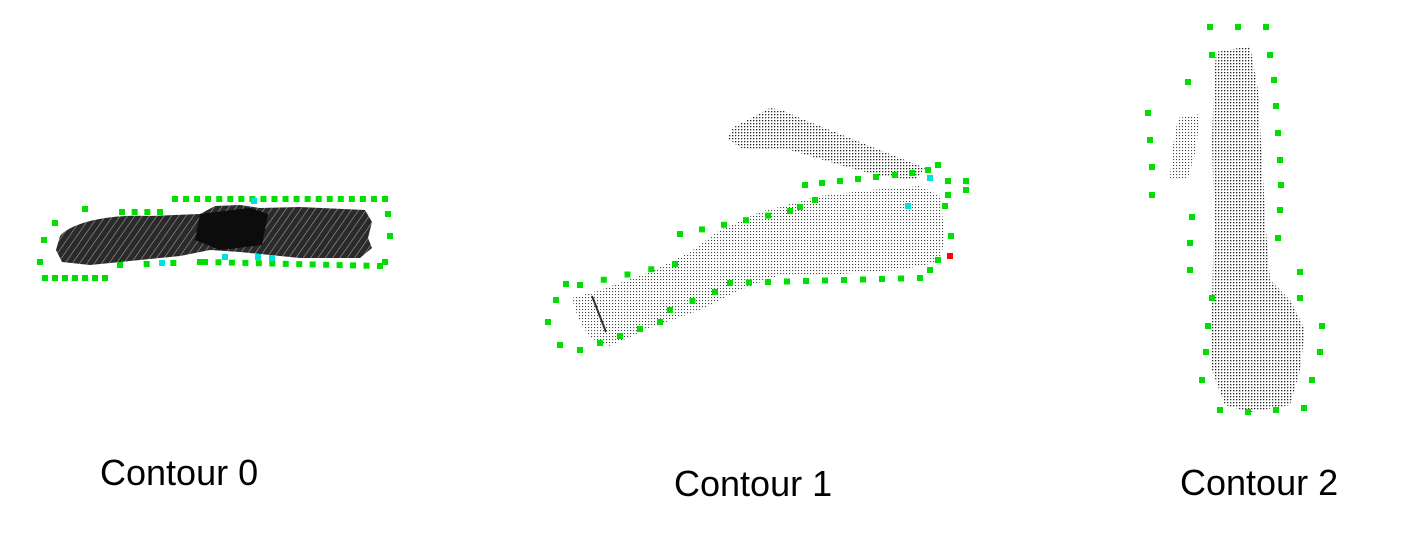 The width and height of the screenshot is (1415, 533). I want to click on point-cloud-1-edge, so click(599, 314).